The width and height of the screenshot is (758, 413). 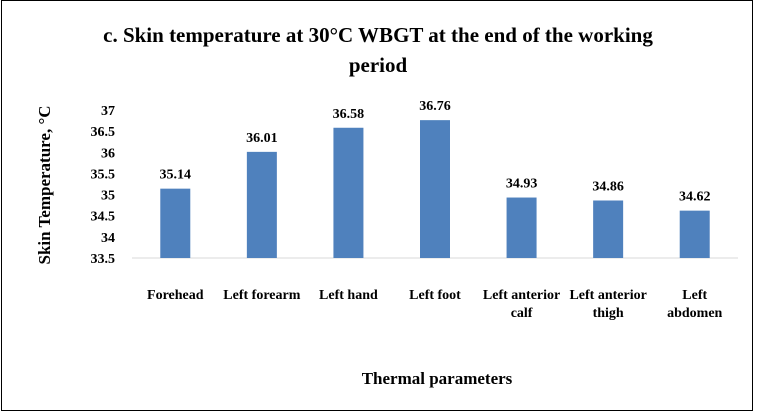 I want to click on y-tick-label: 37, so click(x=108, y=111).